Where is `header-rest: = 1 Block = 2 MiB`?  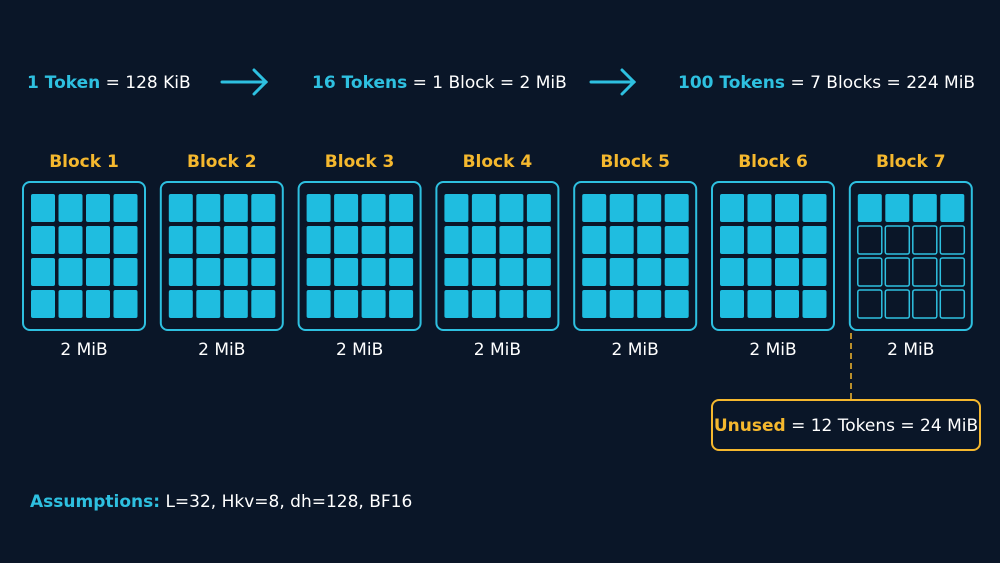 header-rest: = 1 Block = 2 MiB is located at coordinates (490, 83).